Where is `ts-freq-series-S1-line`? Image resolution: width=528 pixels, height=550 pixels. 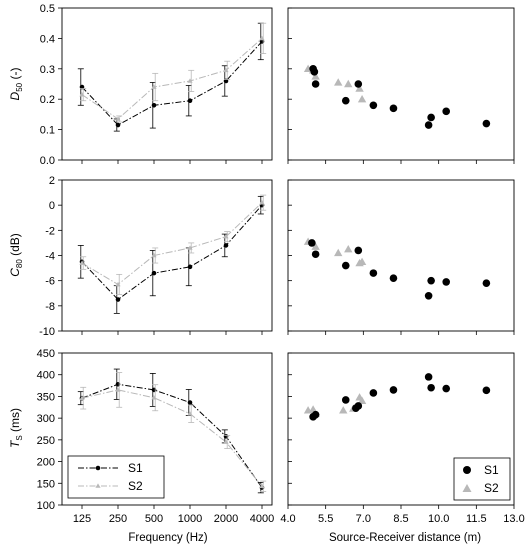
ts-freq-series-S1-line is located at coordinates (172, 435).